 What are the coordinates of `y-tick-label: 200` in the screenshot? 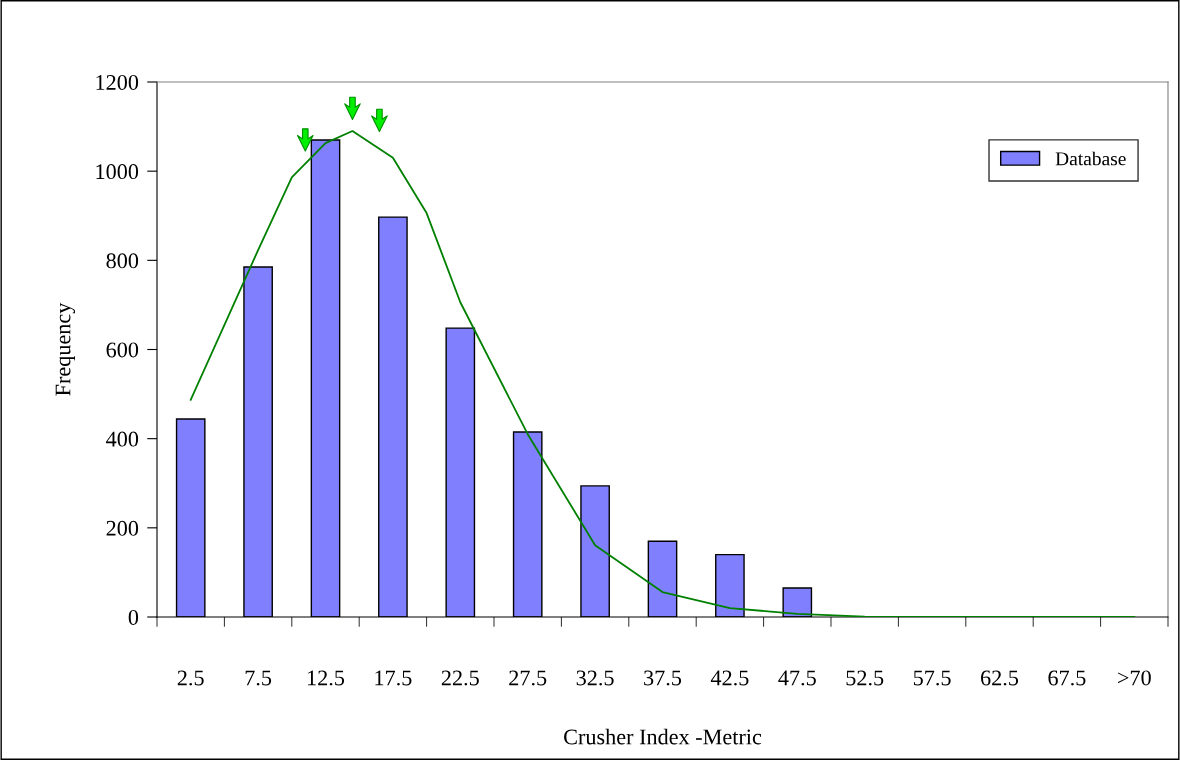 It's located at (122, 528).